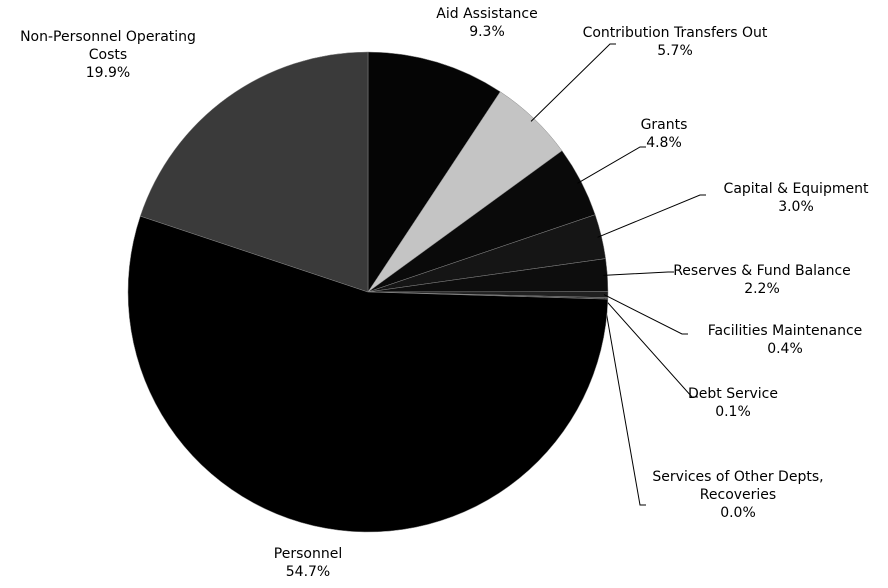  I want to click on category-label: Debt Service, so click(733, 394).